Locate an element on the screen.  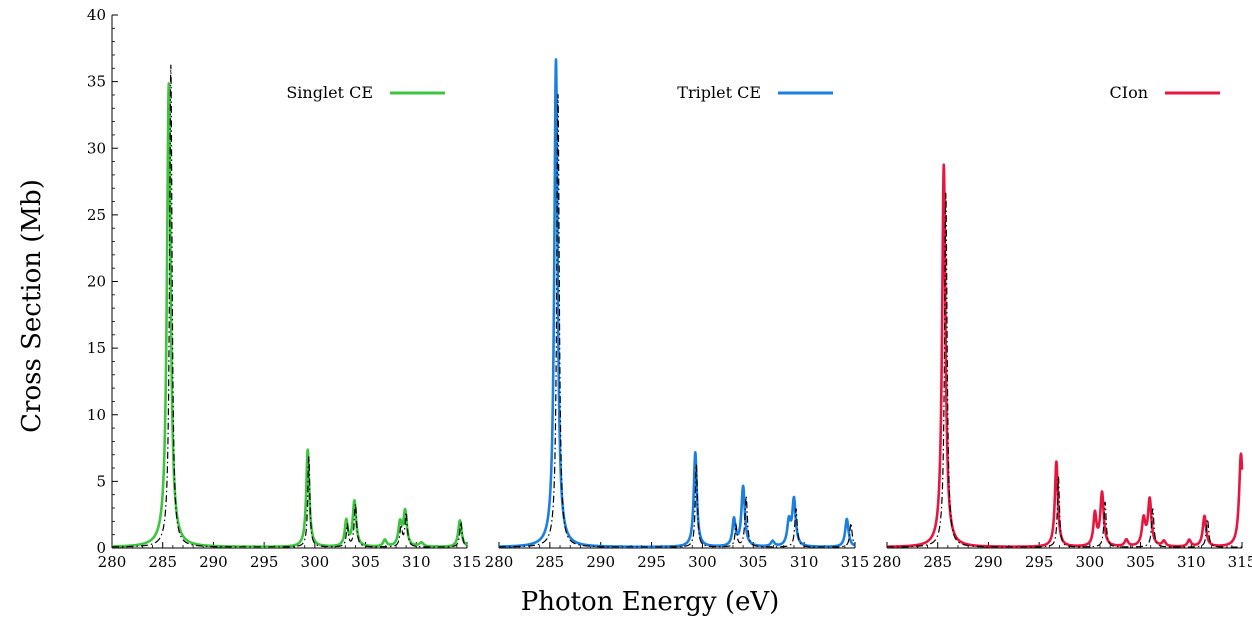
y-tick-label: 10 is located at coordinates (96, 415).